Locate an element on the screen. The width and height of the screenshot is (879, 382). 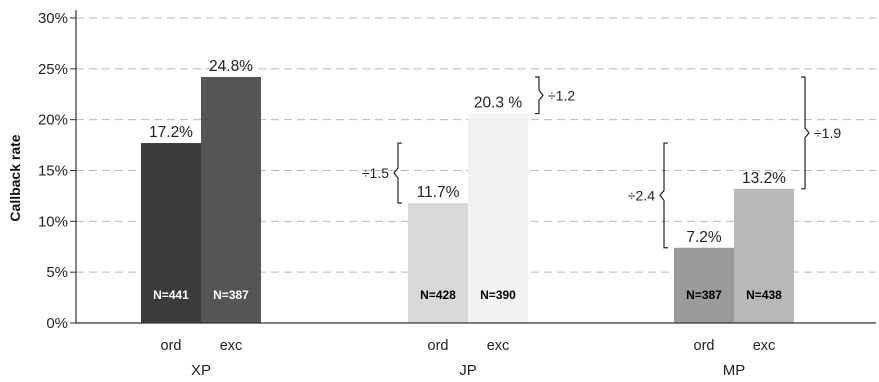
ratio-label: ÷1.9 is located at coordinates (827, 133).